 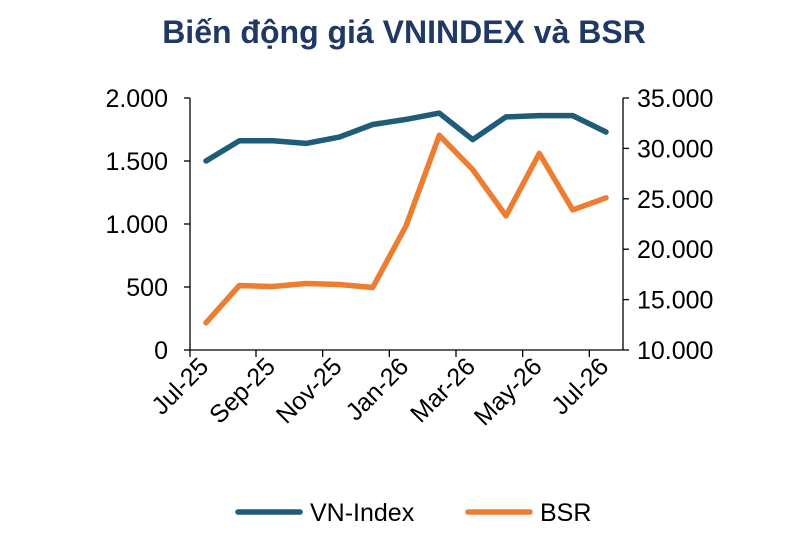 What do you see at coordinates (508, 391) in the screenshot?
I see `x-tick-label: May-26` at bounding box center [508, 391].